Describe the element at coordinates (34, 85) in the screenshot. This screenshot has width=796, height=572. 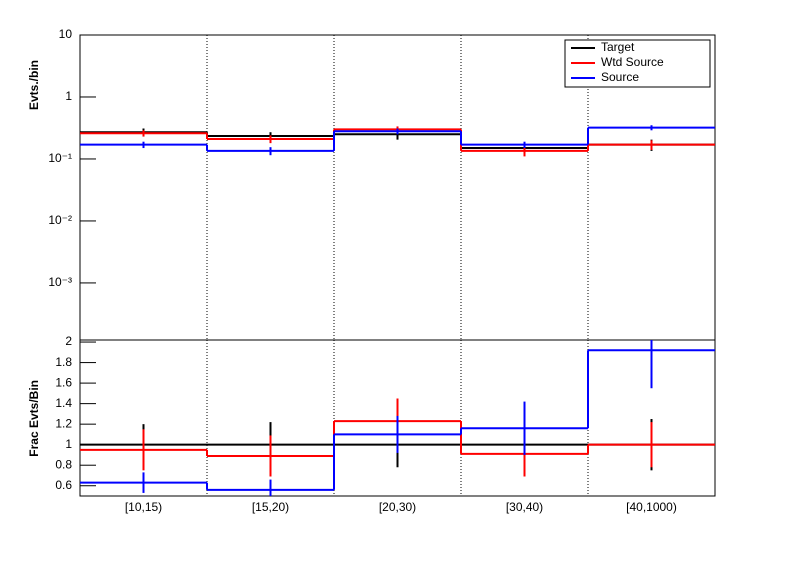
I see `y-axis-title: Evts./bin` at that location.